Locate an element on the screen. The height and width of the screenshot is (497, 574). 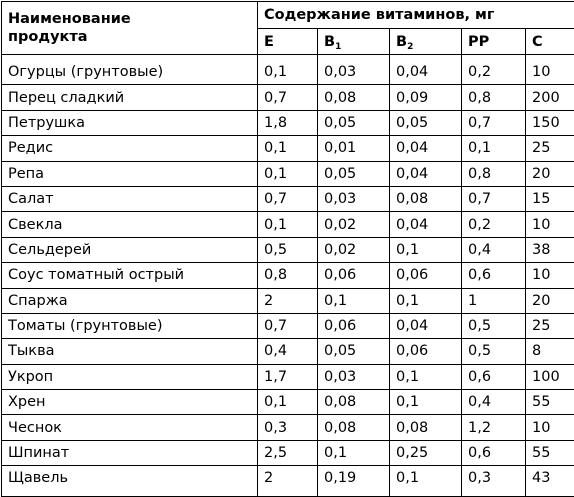
vitamin-value-cell: 0,01 is located at coordinates (354, 148).